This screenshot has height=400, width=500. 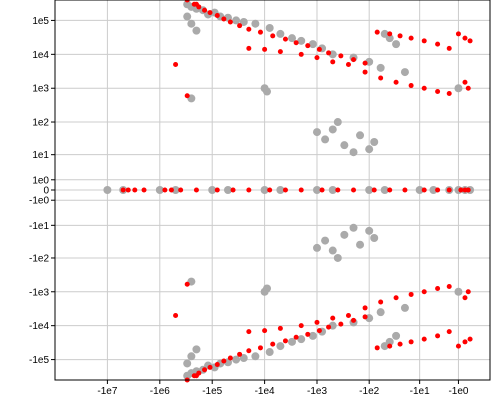 I want to click on y-tick-label-8: -1e1, so click(x=39, y=226).